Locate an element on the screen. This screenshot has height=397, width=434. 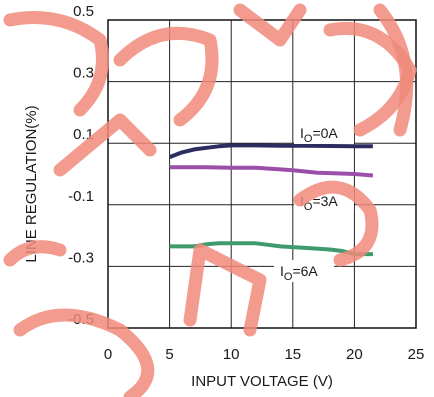
x-tick-label: 20 is located at coordinates (354, 354).